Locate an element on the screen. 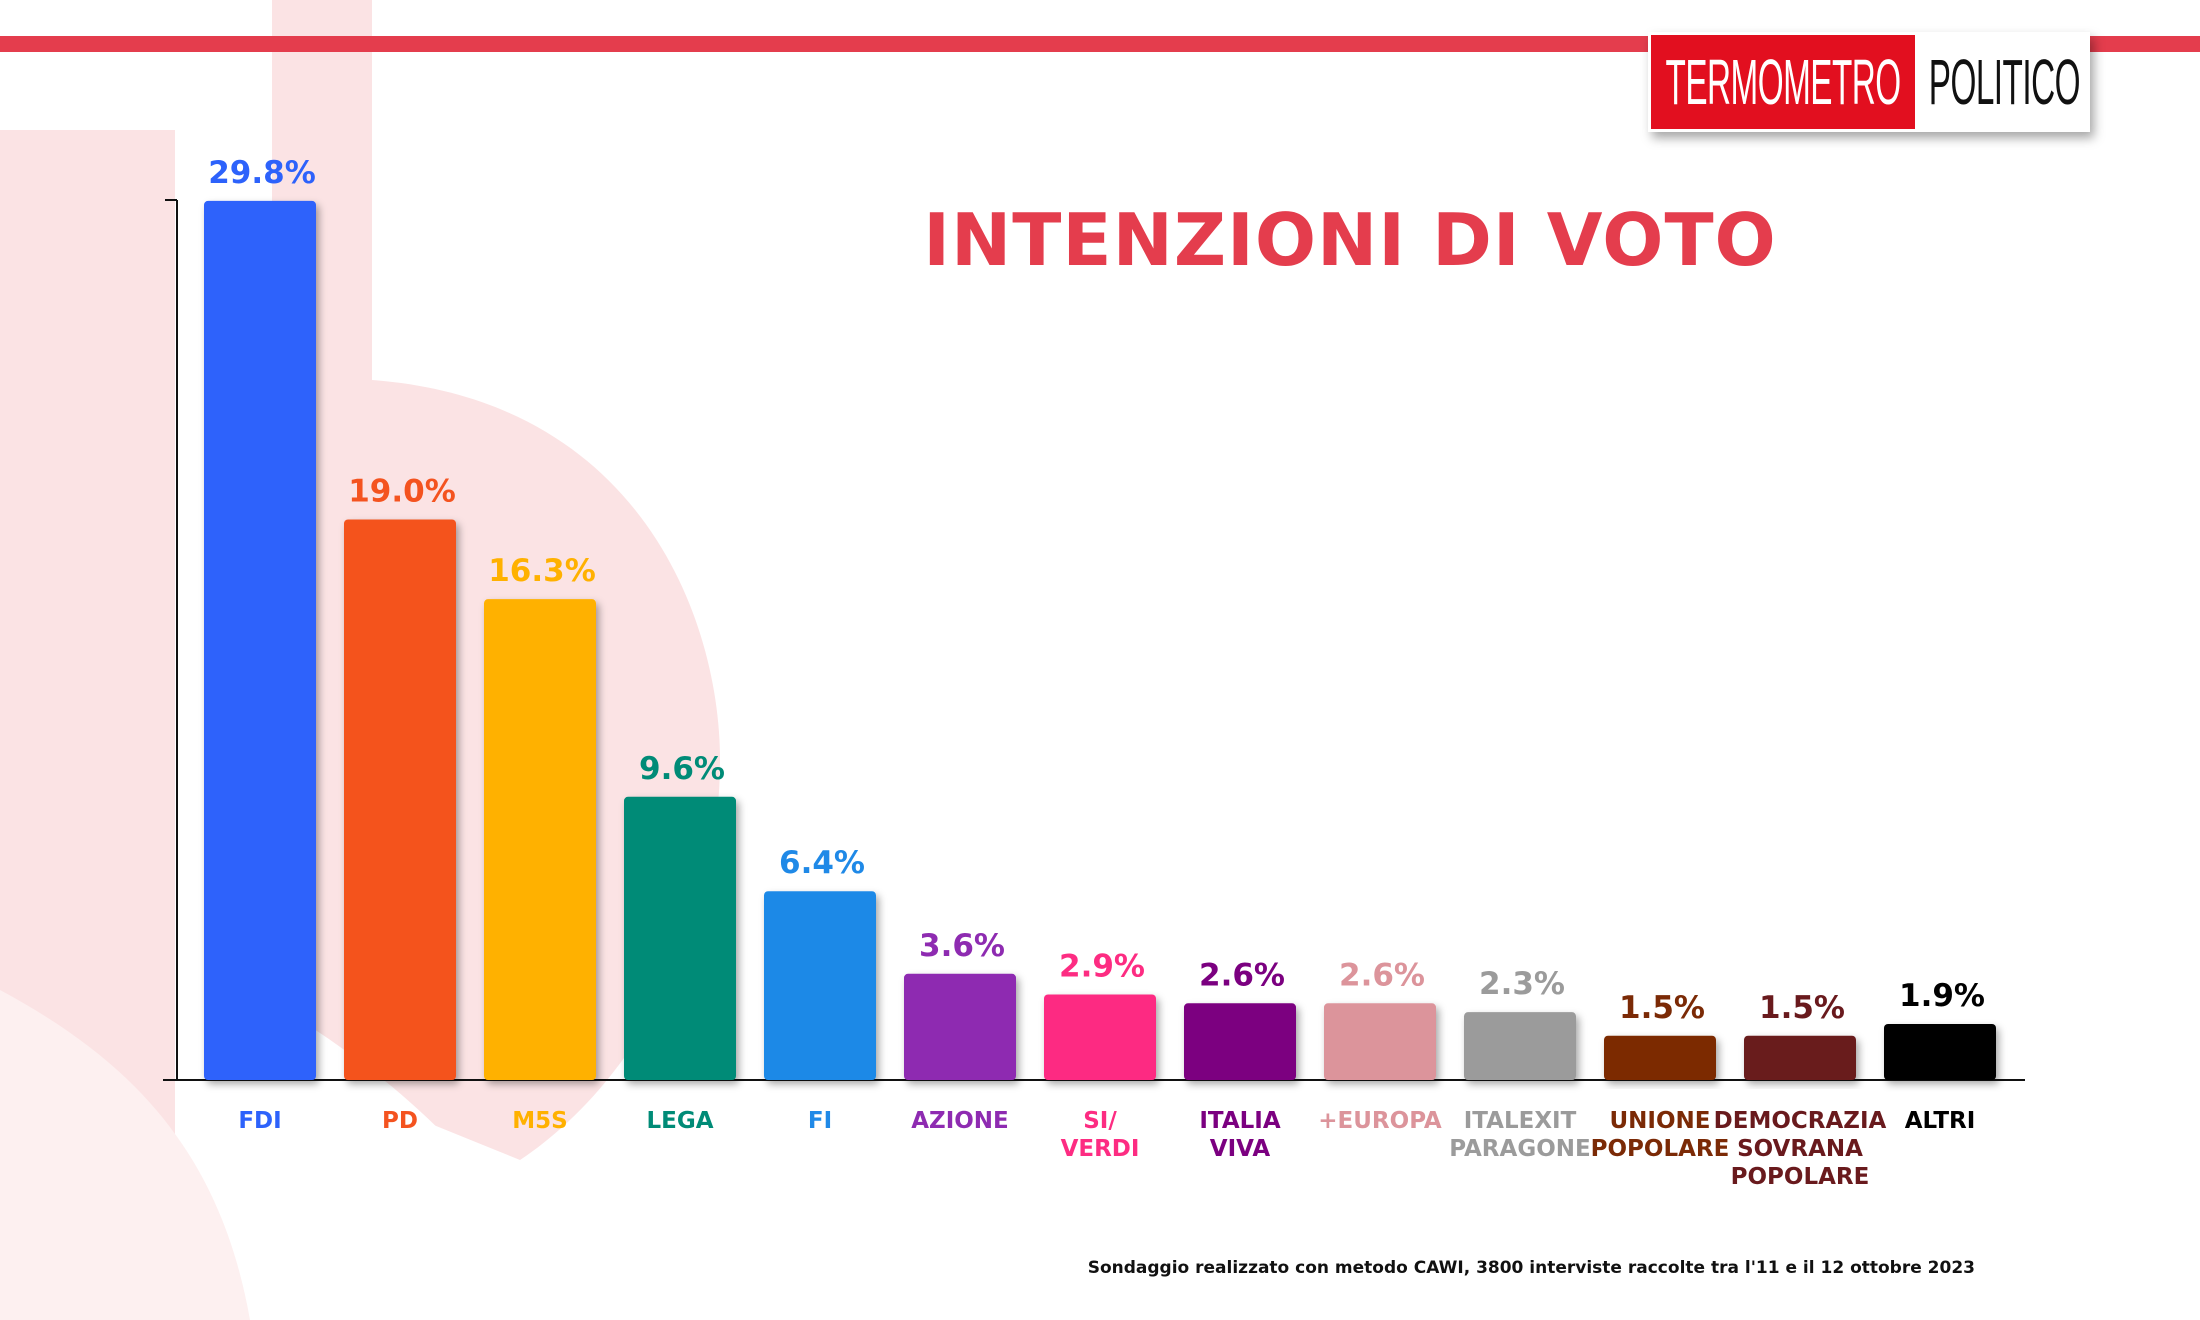 The height and width of the screenshot is (1320, 2200). value-label-7: 2.6% is located at coordinates (1242, 975).